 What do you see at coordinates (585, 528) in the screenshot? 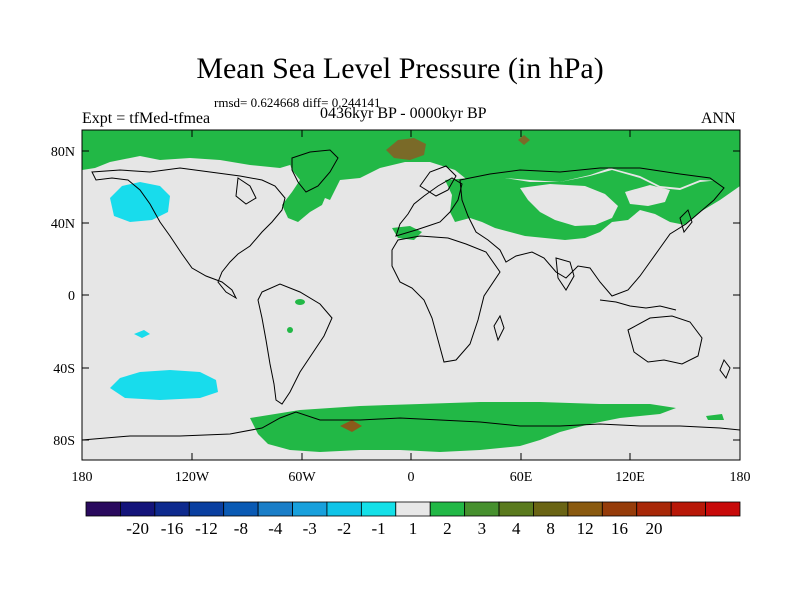
I see `colorbar-label: 12` at bounding box center [585, 528].